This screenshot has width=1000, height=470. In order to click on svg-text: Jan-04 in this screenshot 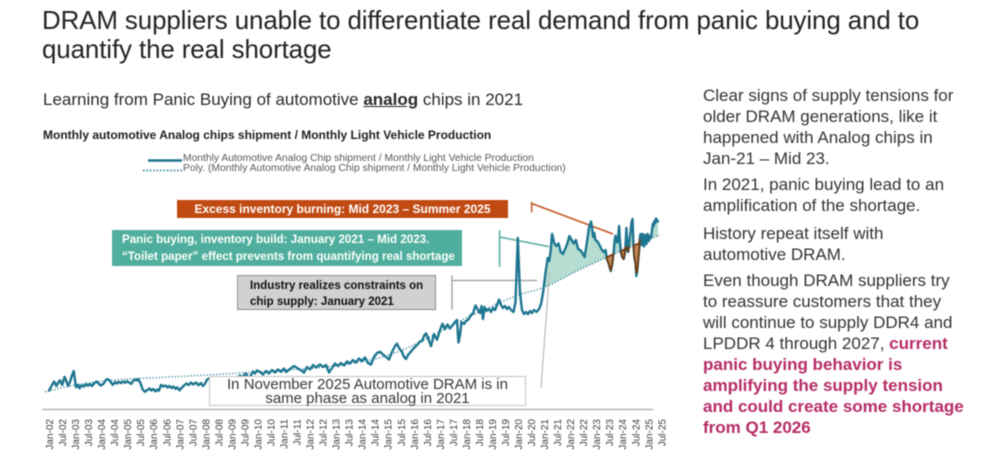, I will do `click(102, 434)`.